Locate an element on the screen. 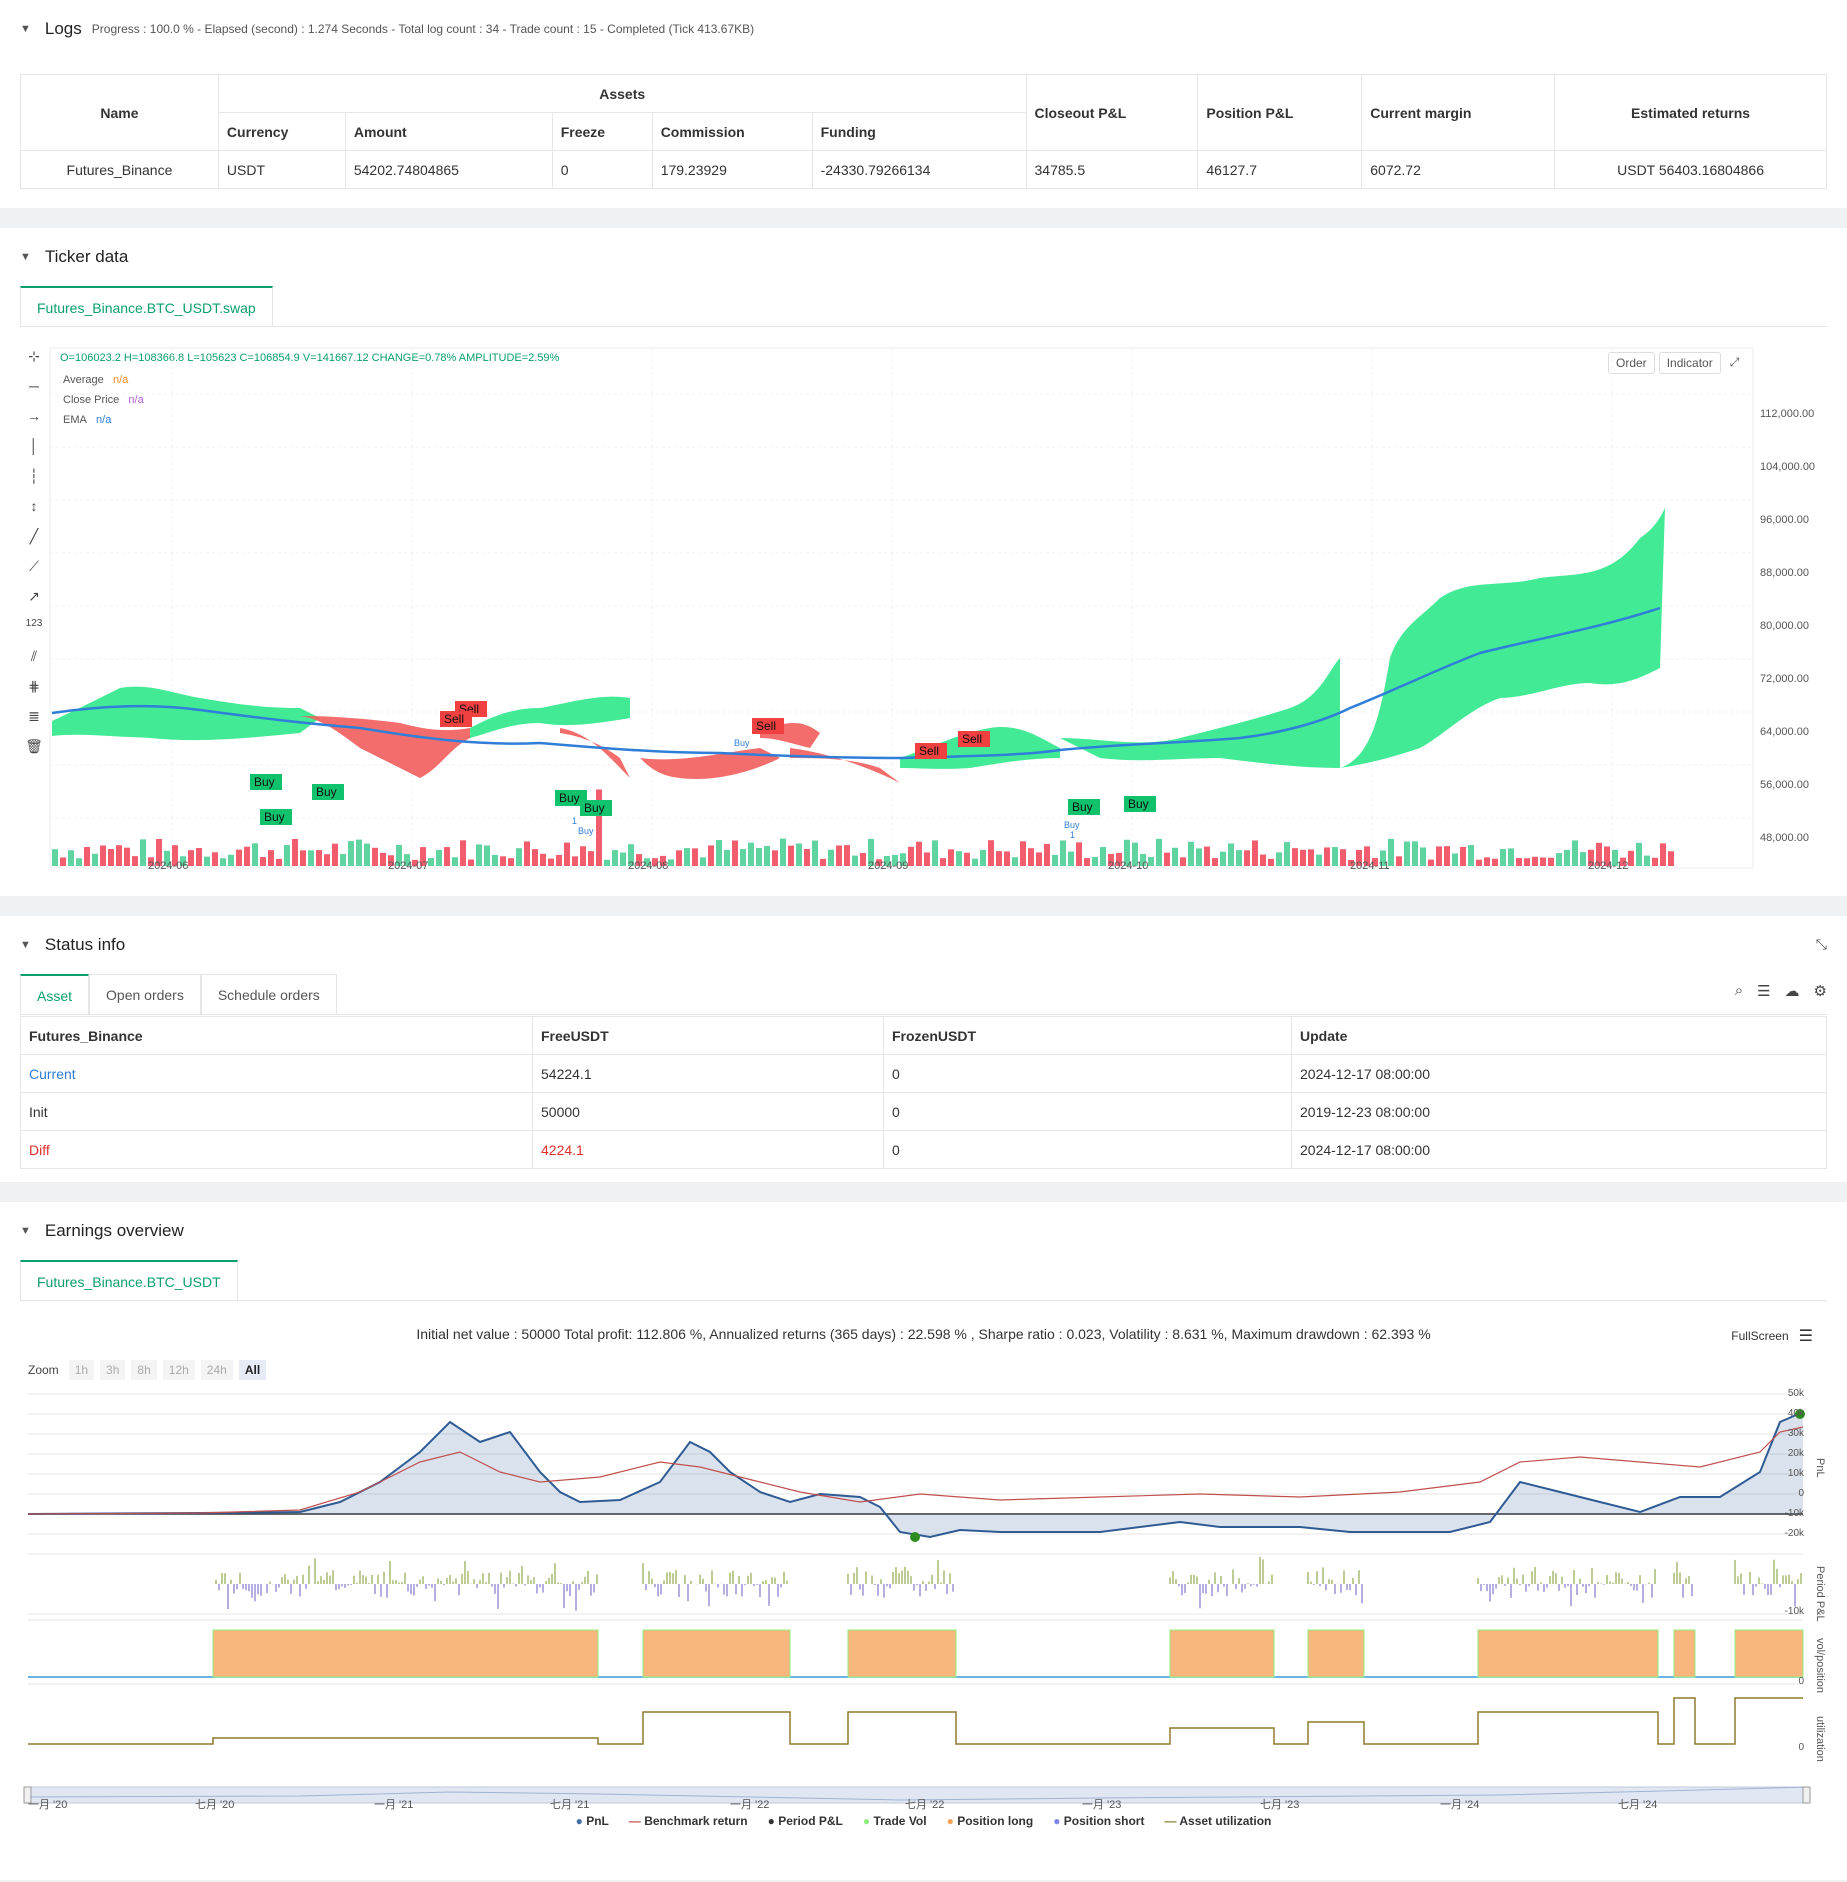 This screenshot has height=1882, width=1847. list-icon: ☰ is located at coordinates (1764, 991).